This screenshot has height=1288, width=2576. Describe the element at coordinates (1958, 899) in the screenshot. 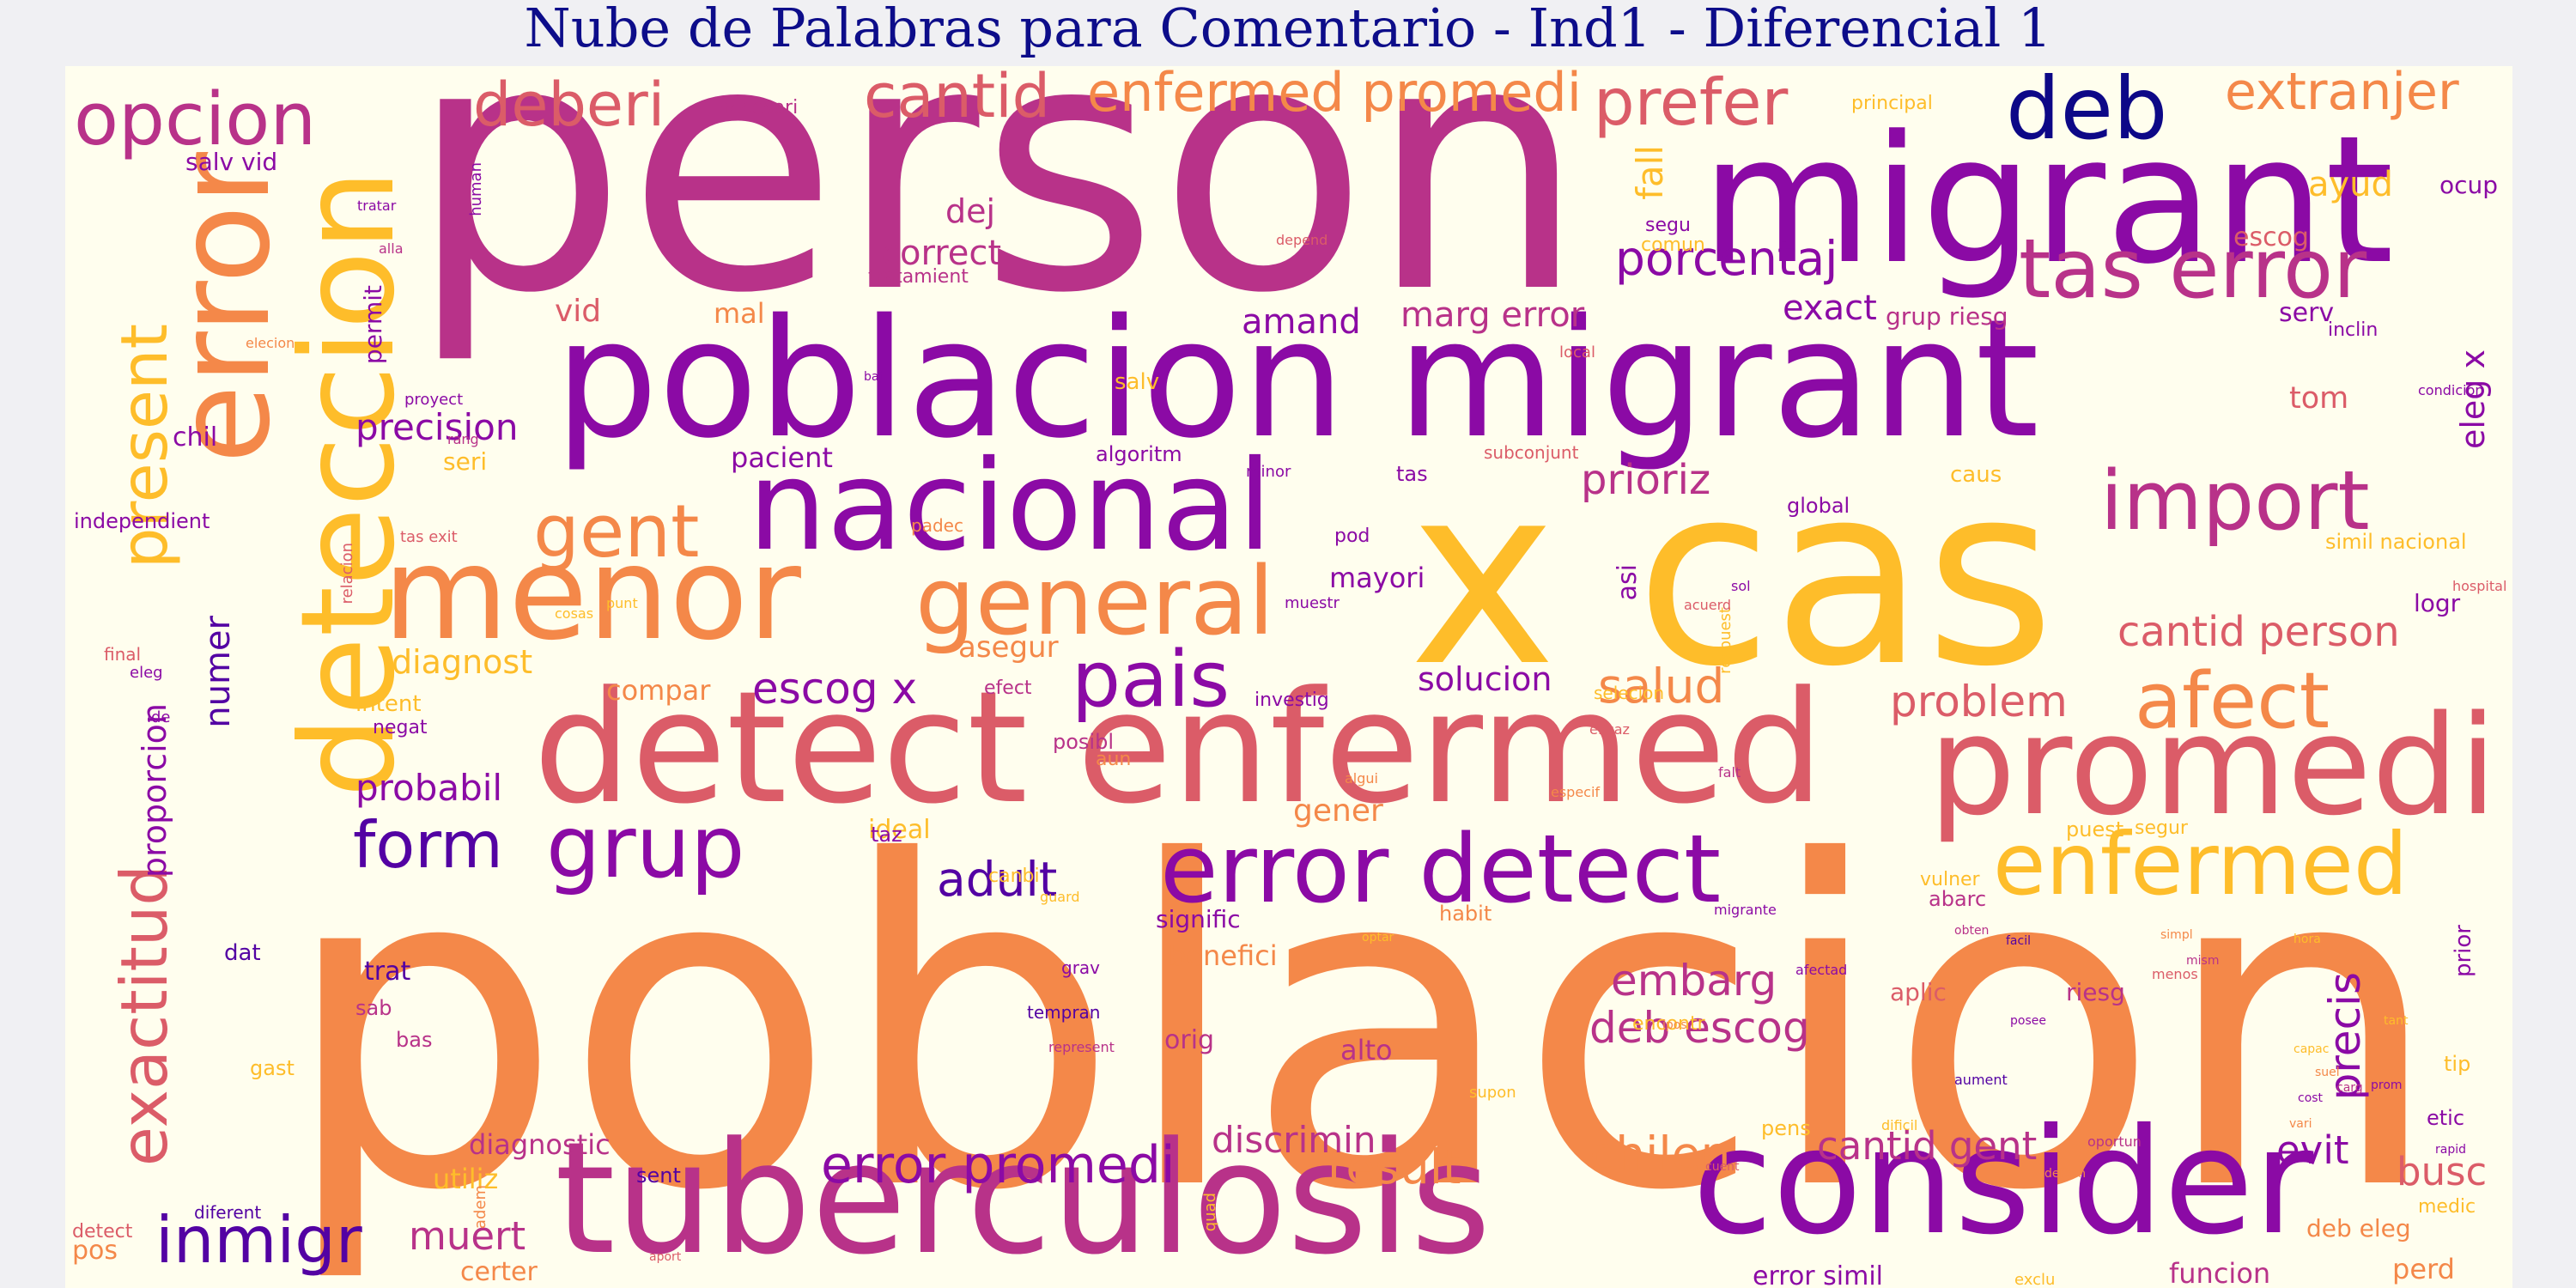

I see `word-cloud-word: abarc` at that location.